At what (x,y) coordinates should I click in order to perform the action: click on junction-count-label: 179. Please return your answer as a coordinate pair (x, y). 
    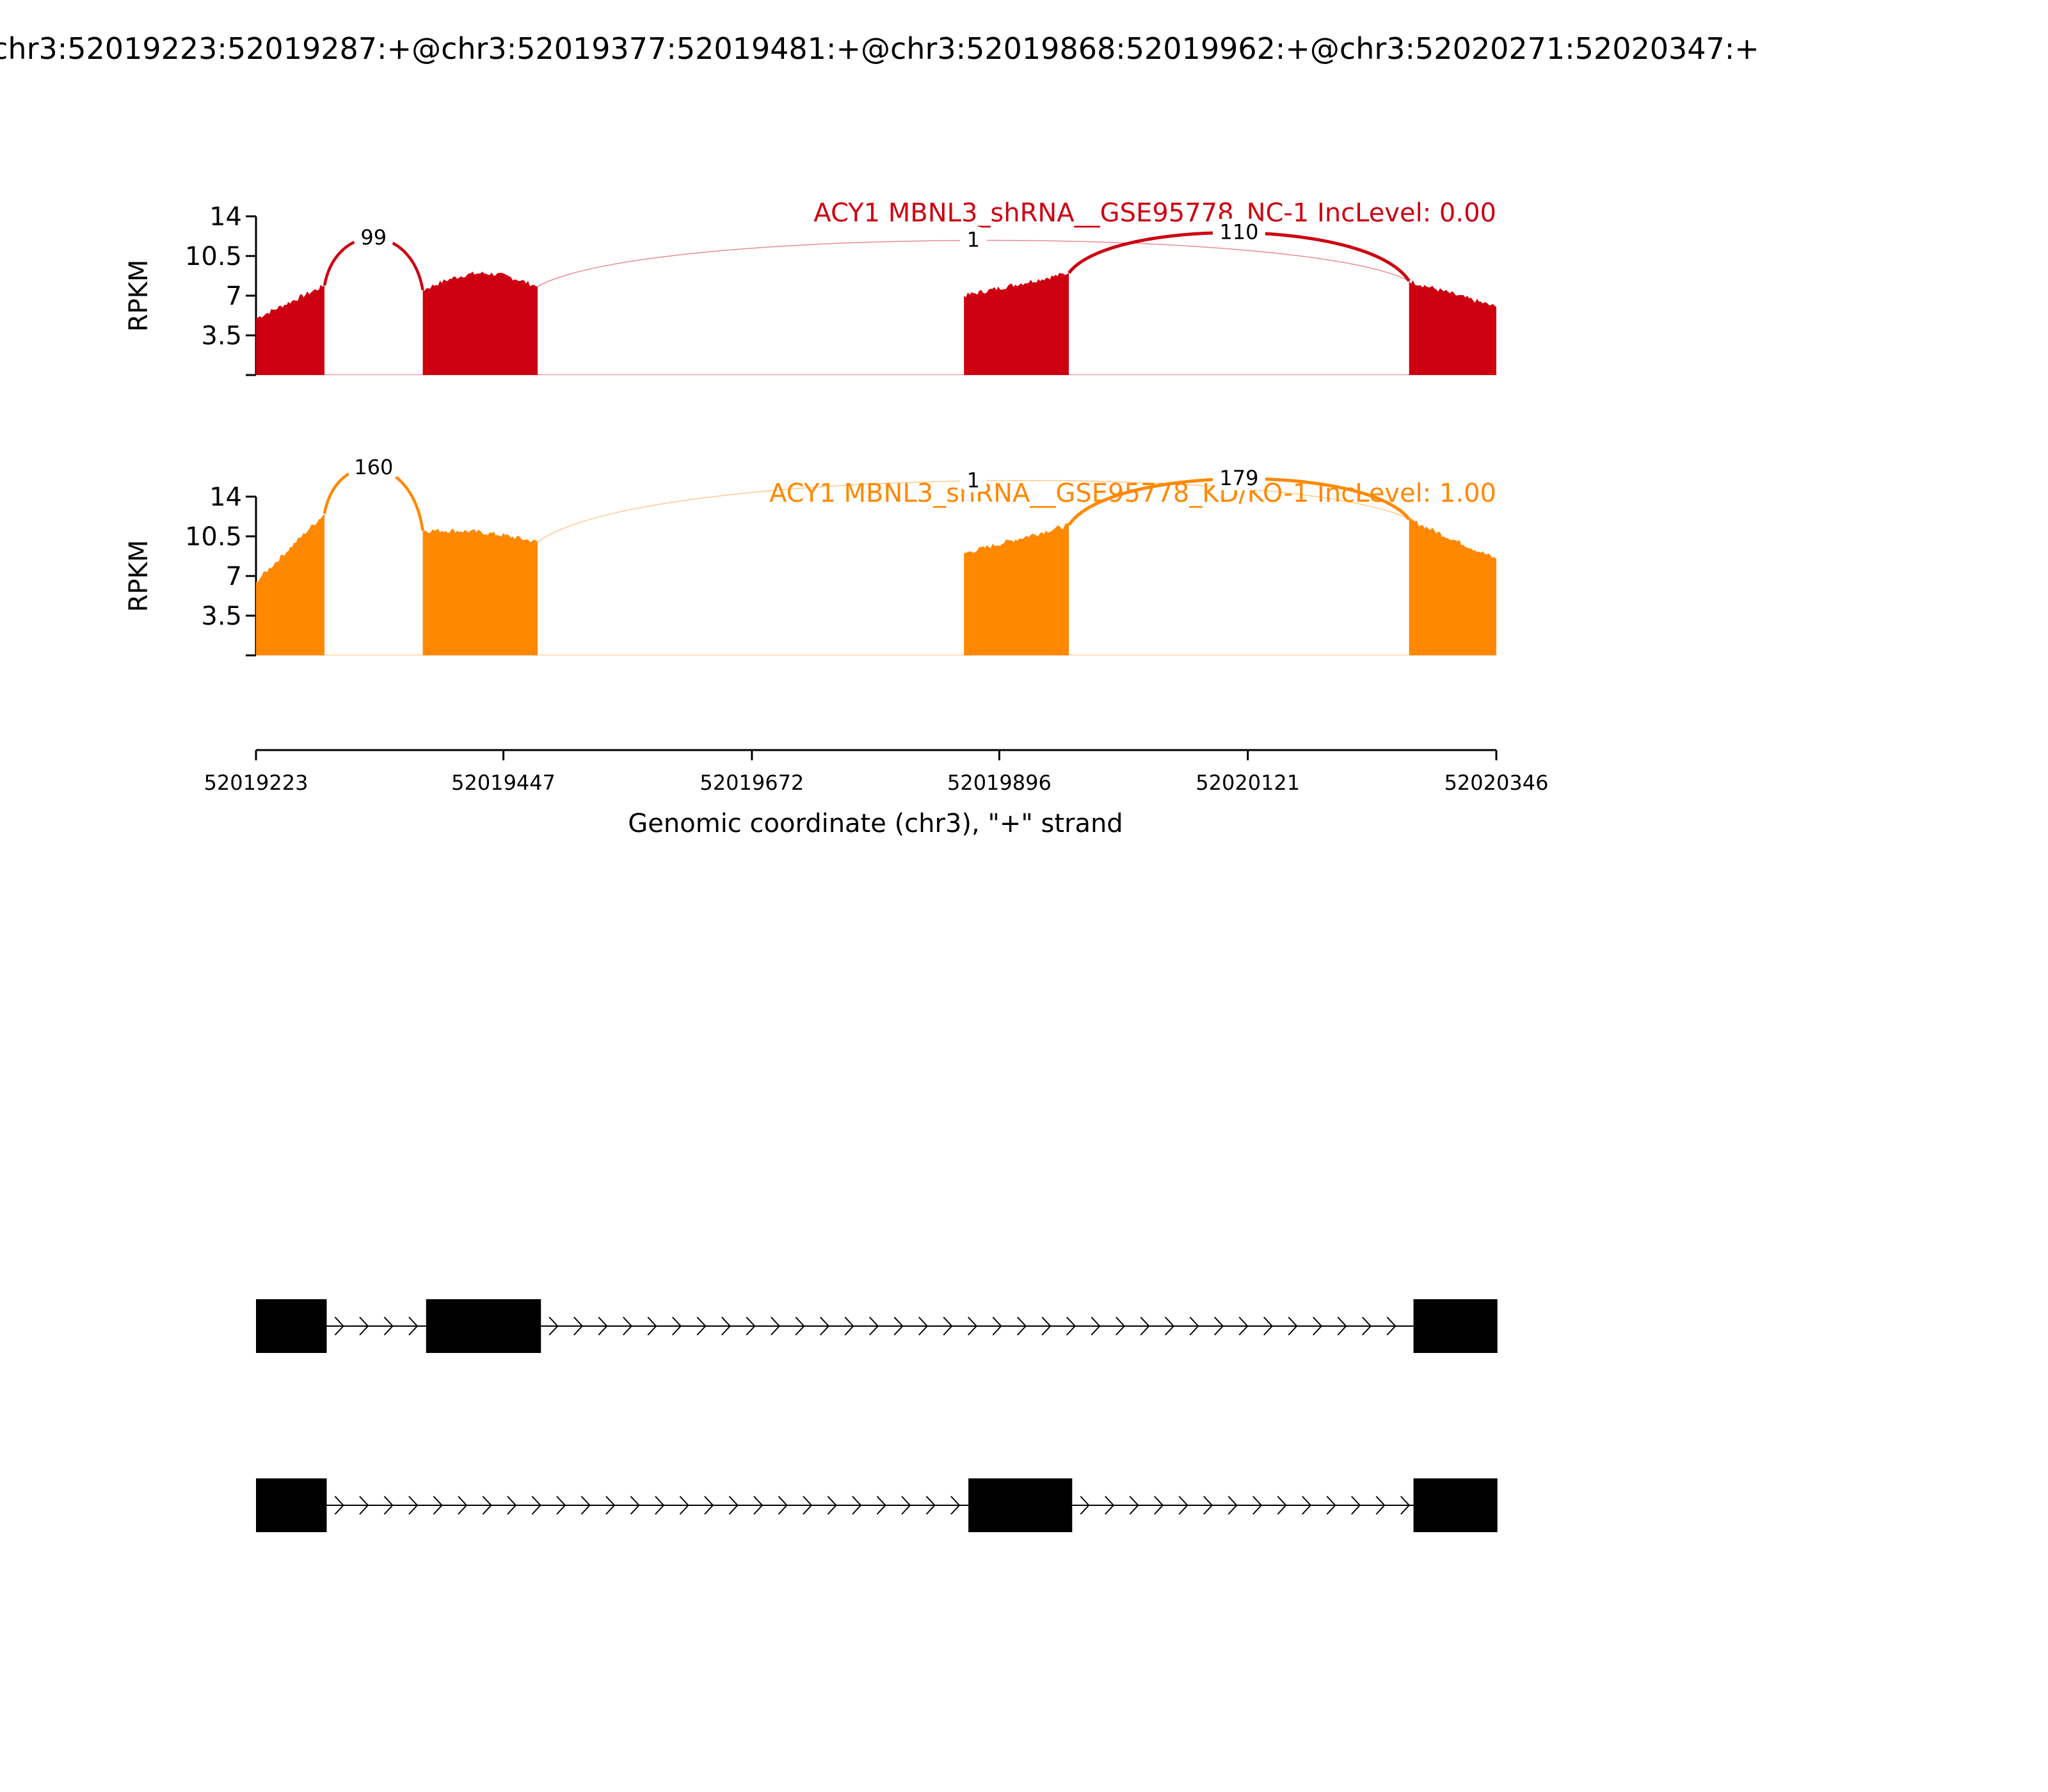
    Looking at the image, I should click on (1238, 478).